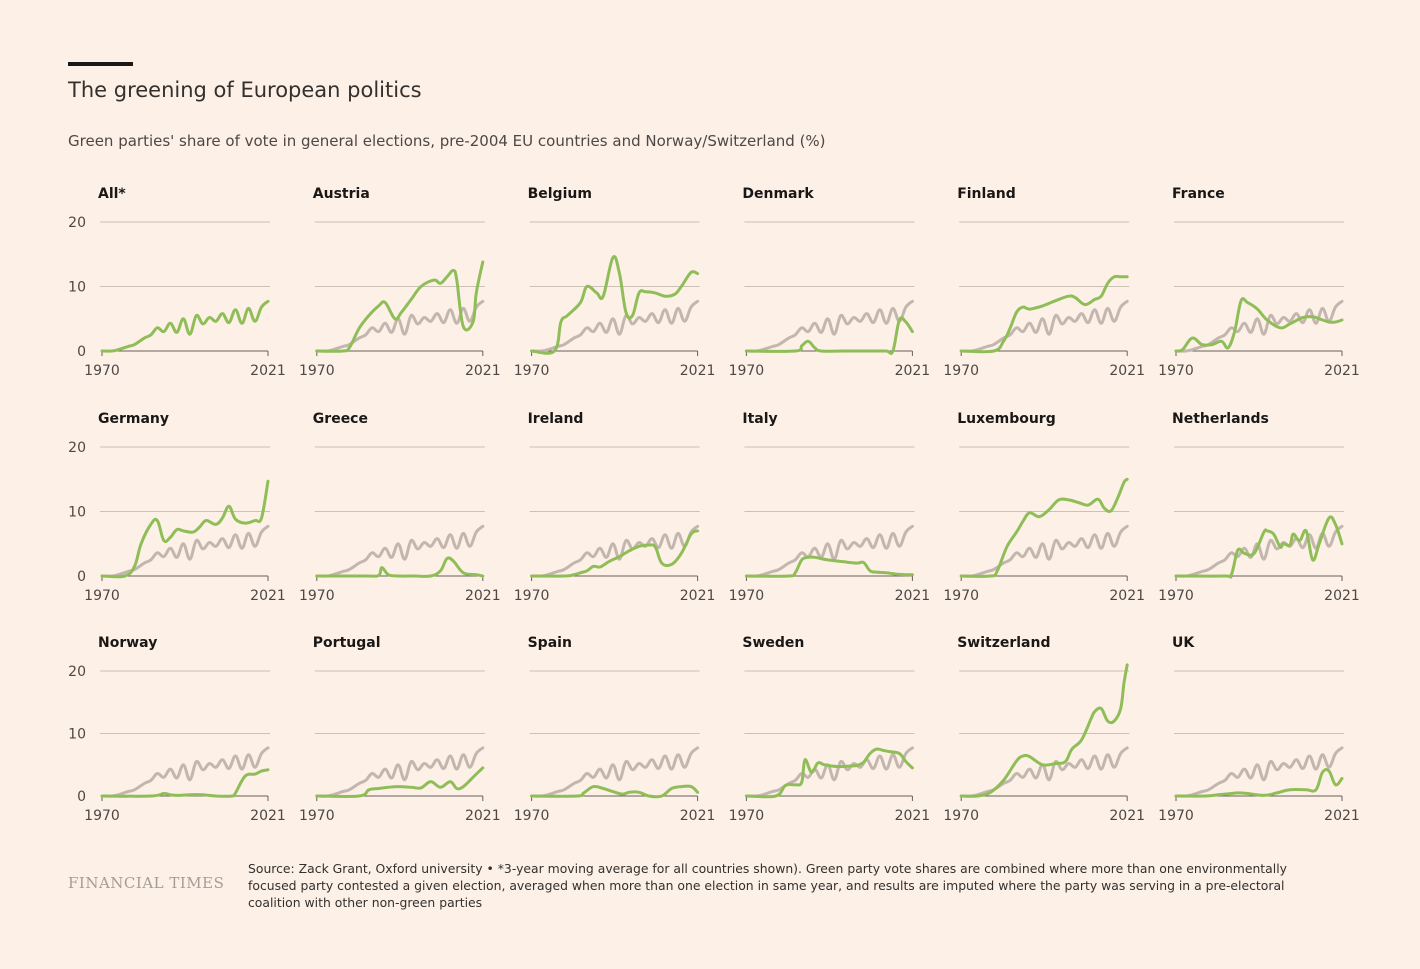 This screenshot has height=969, width=1420. Describe the element at coordinates (400, 282) in the screenshot. I see `panel-austria: Austria 1970 2021` at that location.